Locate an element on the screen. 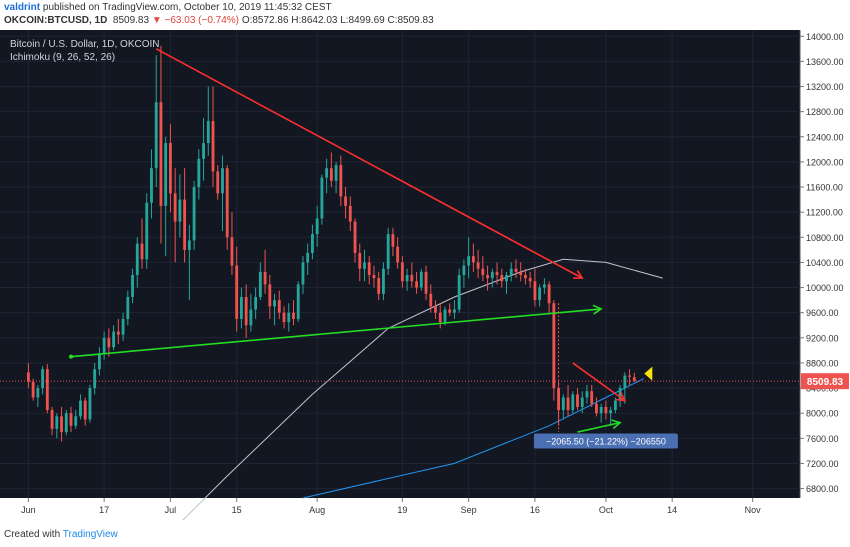 This screenshot has width=850, height=547. channel-lower-line is located at coordinates (599, 427).